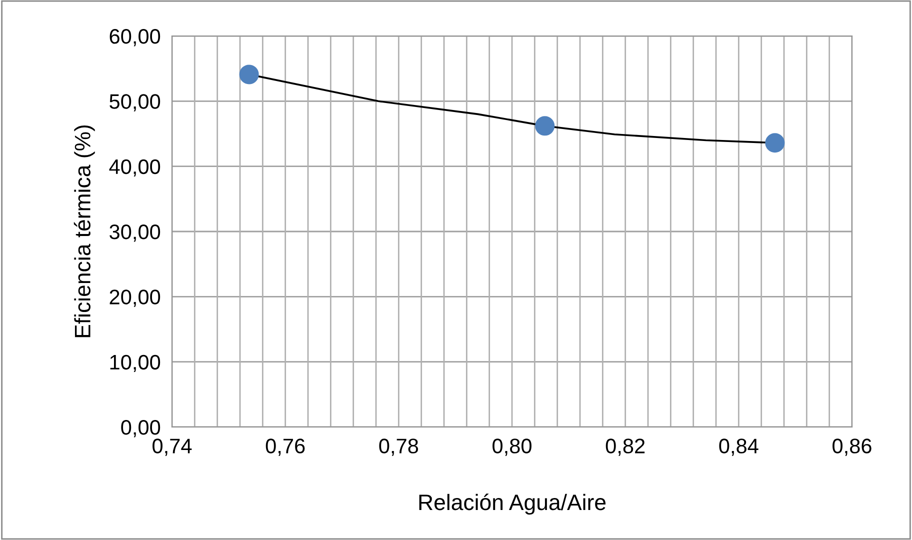 The width and height of the screenshot is (912, 540). Describe the element at coordinates (135, 298) in the screenshot. I see `y-tick-label: 20,00` at that location.